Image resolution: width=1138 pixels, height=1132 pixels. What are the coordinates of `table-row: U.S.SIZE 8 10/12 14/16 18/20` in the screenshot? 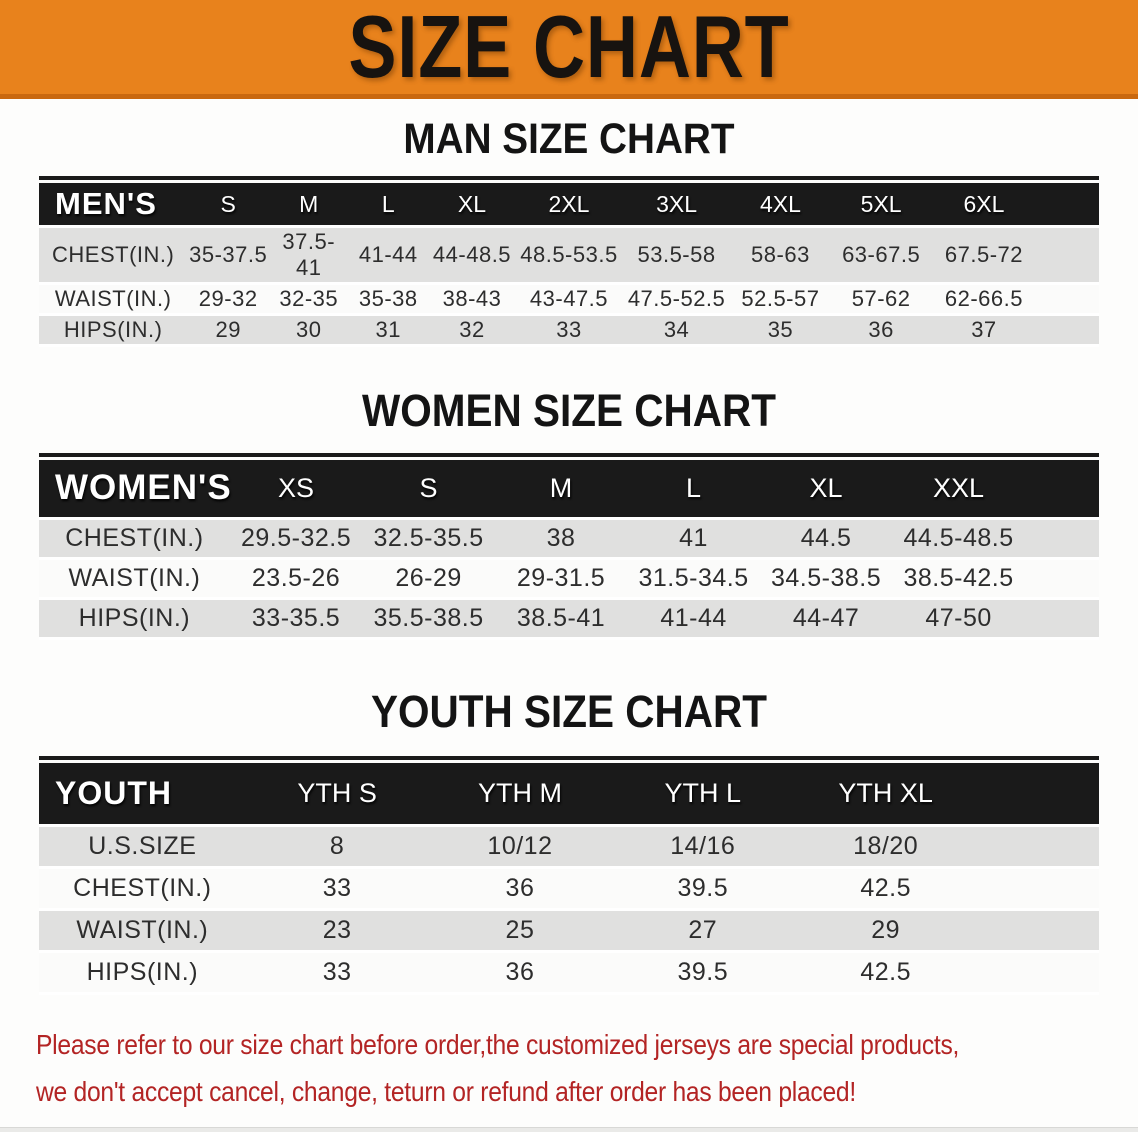 It's located at (569, 847).